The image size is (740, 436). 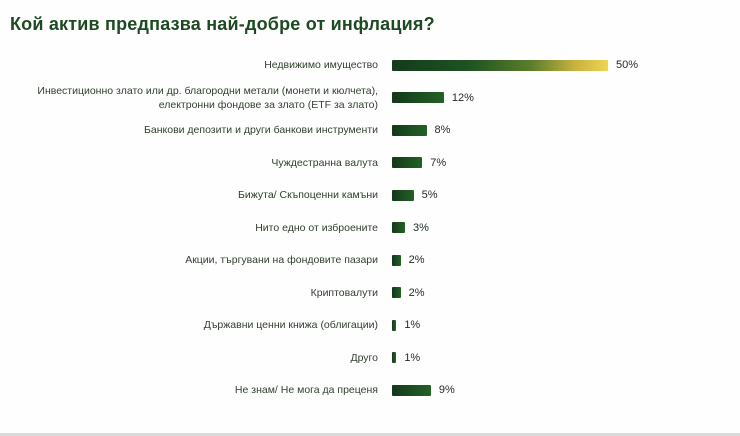 I want to click on value-label: 12%, so click(x=462, y=97).